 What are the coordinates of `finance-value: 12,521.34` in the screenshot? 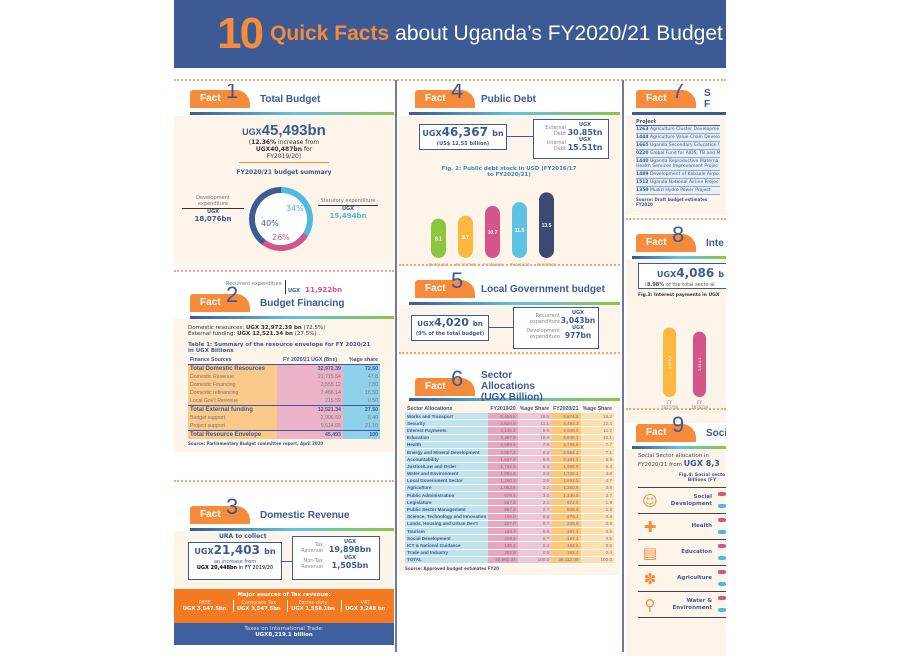 It's located at (310, 409).